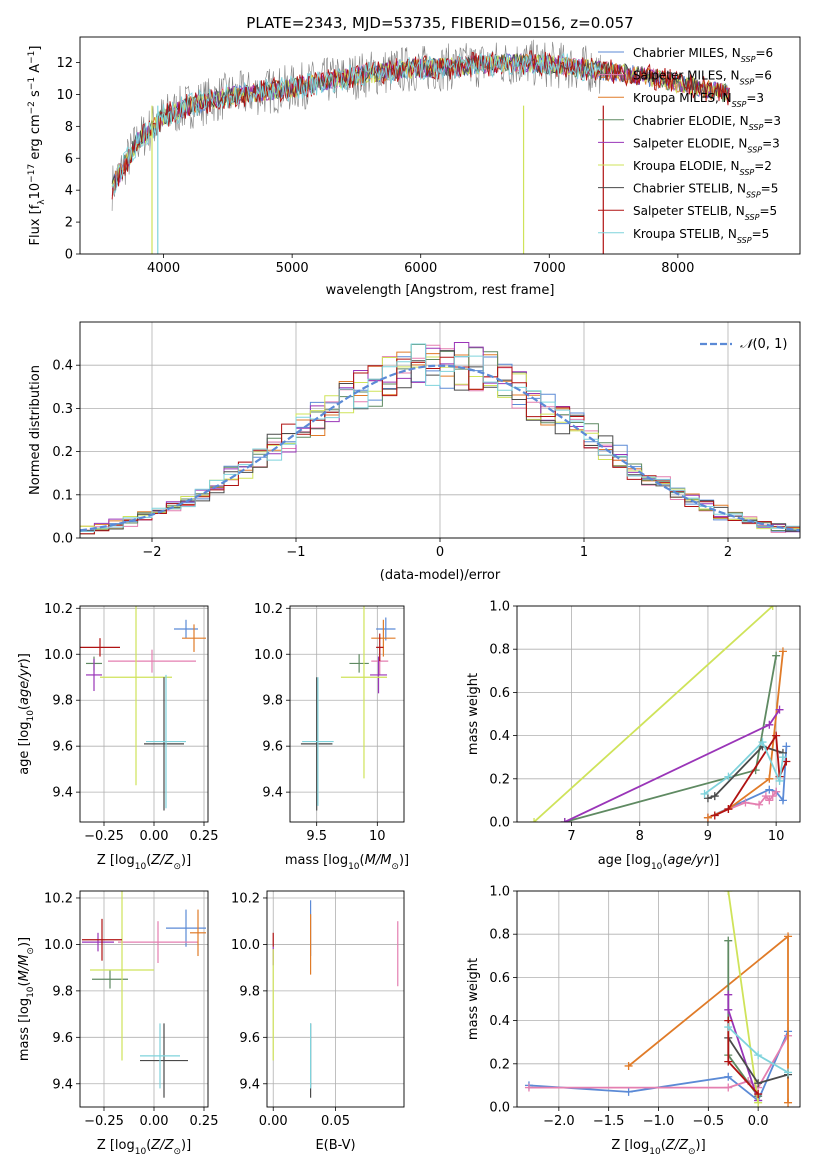 This screenshot has height=1170, width=819. What do you see at coordinates (356, 123) in the screenshot?
I see `model-spectrum-kroupa_stelib` at bounding box center [356, 123].